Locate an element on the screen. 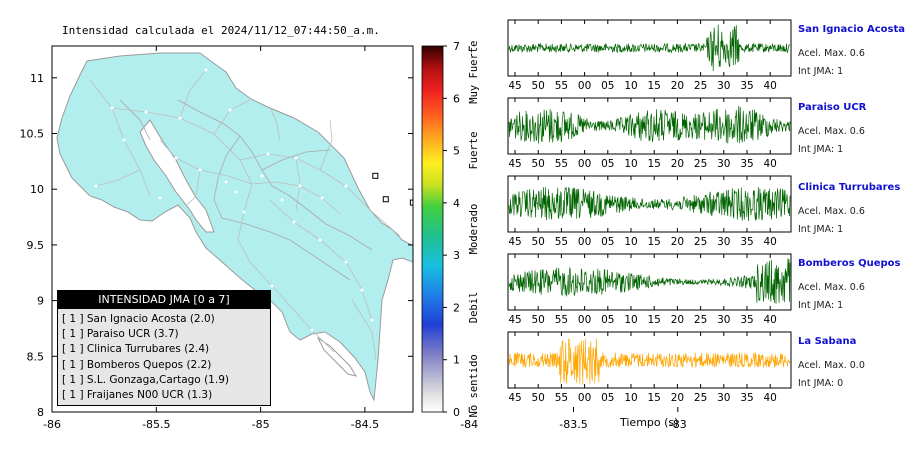 This screenshot has height=460, width=910. legend-entry: [ 1 ] Bomberos Quepos (2.2) is located at coordinates (137, 364).